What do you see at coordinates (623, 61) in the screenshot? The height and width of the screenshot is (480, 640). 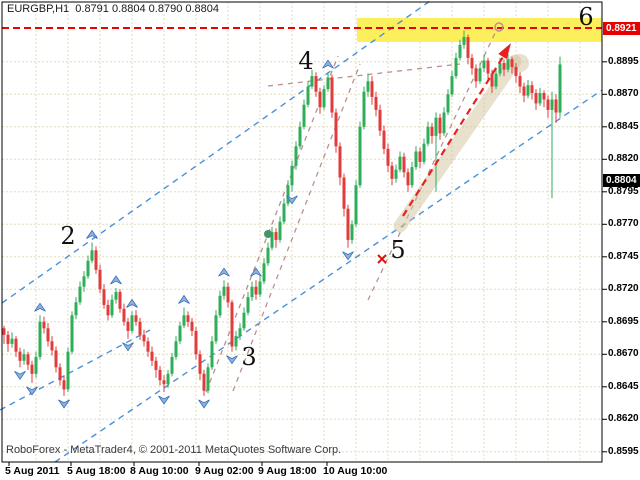 I see `price-tick-label: 0.8895` at bounding box center [623, 61].